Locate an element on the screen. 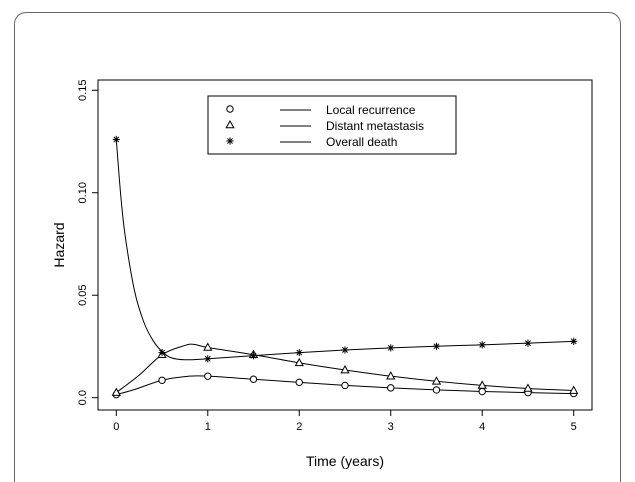 Image resolution: width=635 pixels, height=482 pixels. x-axis: 0 1 2 3 4 5 is located at coordinates (345, 421).